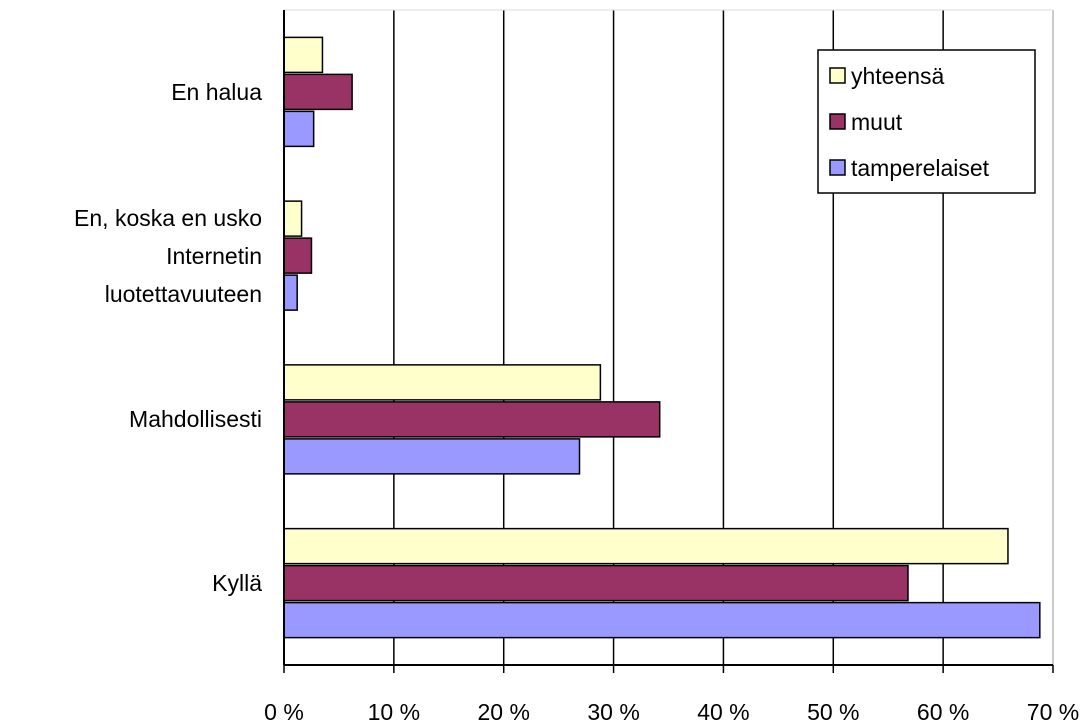 The image size is (1089, 722). What do you see at coordinates (877, 122) in the screenshot?
I see `legend-label: muut` at bounding box center [877, 122].